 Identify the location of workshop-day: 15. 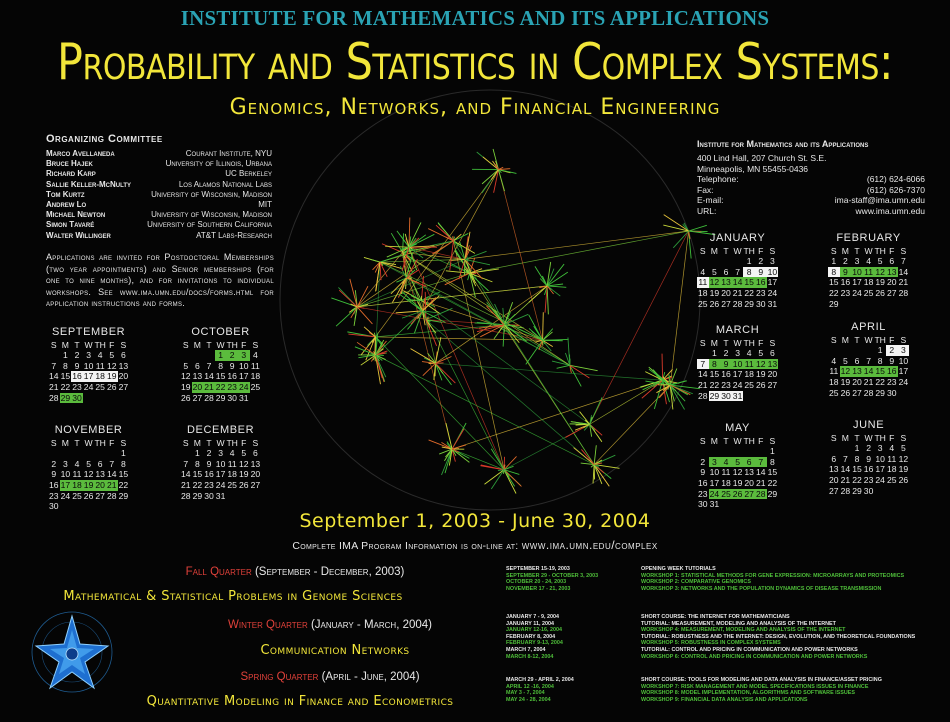
(880, 371).